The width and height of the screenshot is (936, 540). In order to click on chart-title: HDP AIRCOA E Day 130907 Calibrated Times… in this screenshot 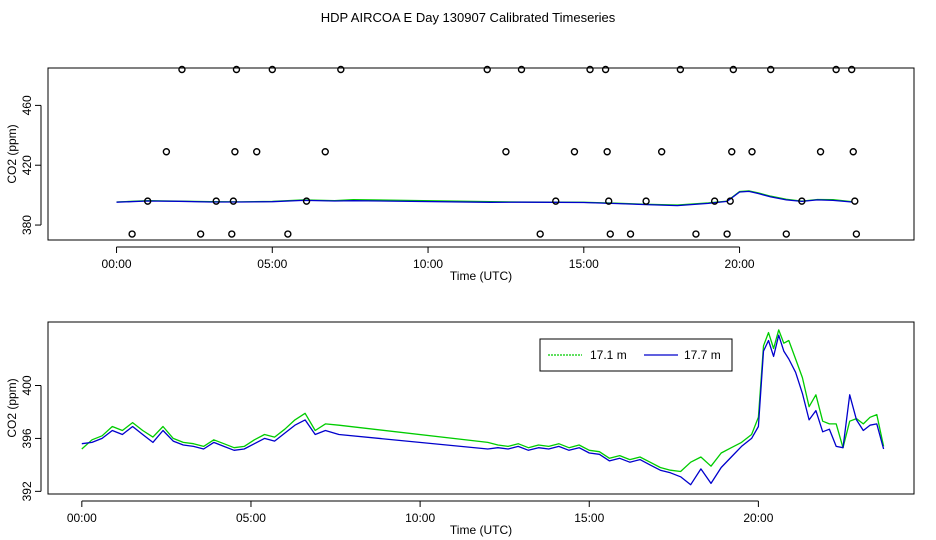, I will do `click(468, 17)`.